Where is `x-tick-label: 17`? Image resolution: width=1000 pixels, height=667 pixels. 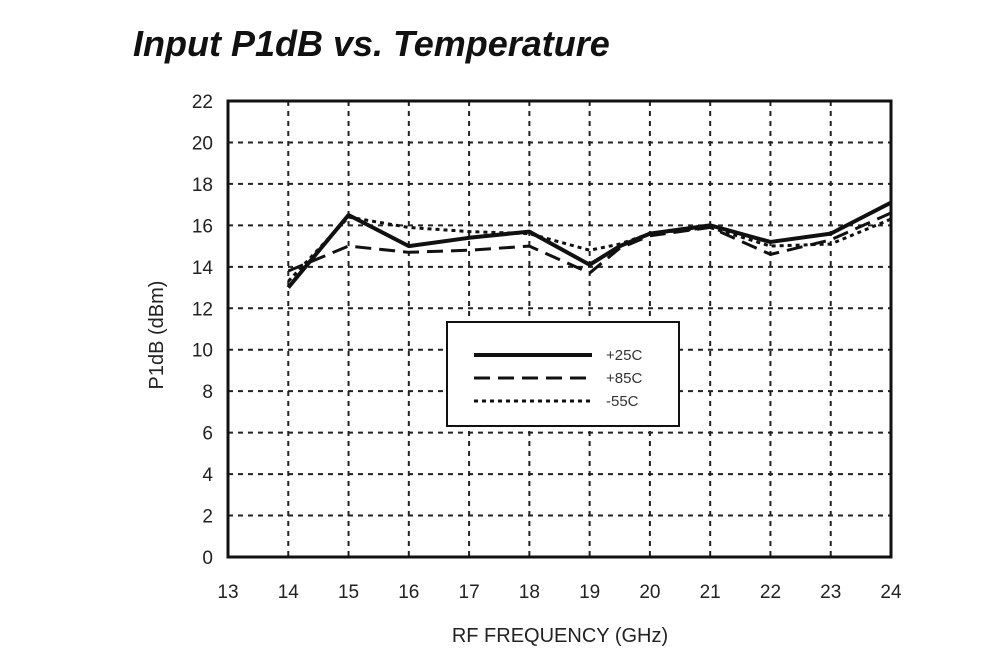
x-tick-label: 17 is located at coordinates (469, 592).